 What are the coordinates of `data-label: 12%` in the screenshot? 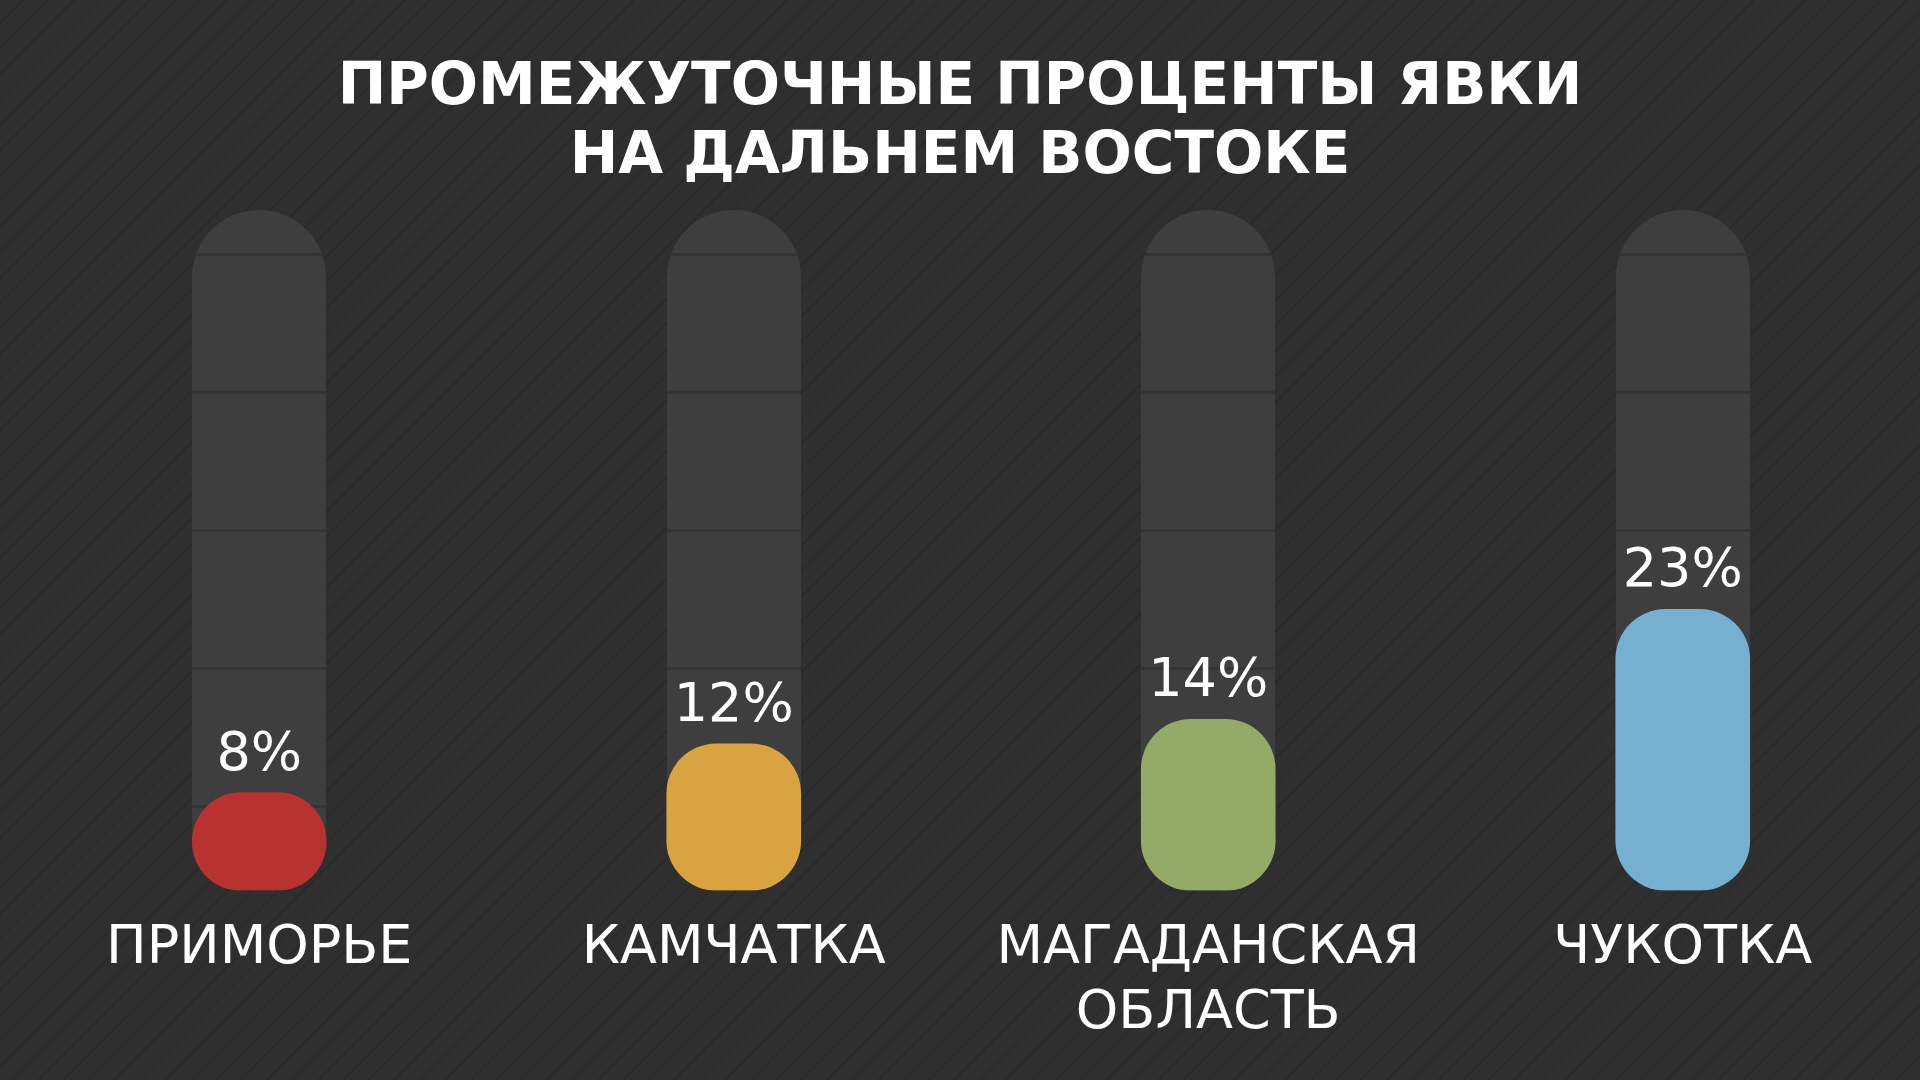 It's located at (733, 702).